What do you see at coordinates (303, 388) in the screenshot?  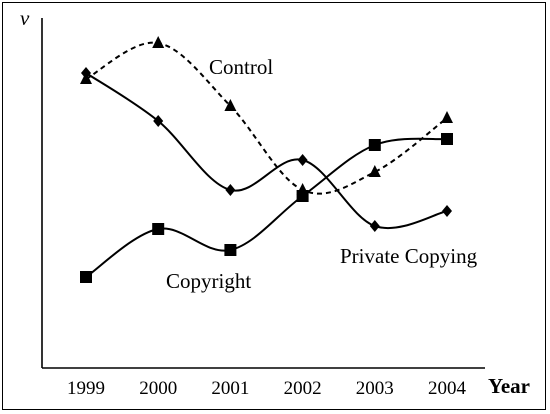 I see `x-tick-label: 2002` at bounding box center [303, 388].